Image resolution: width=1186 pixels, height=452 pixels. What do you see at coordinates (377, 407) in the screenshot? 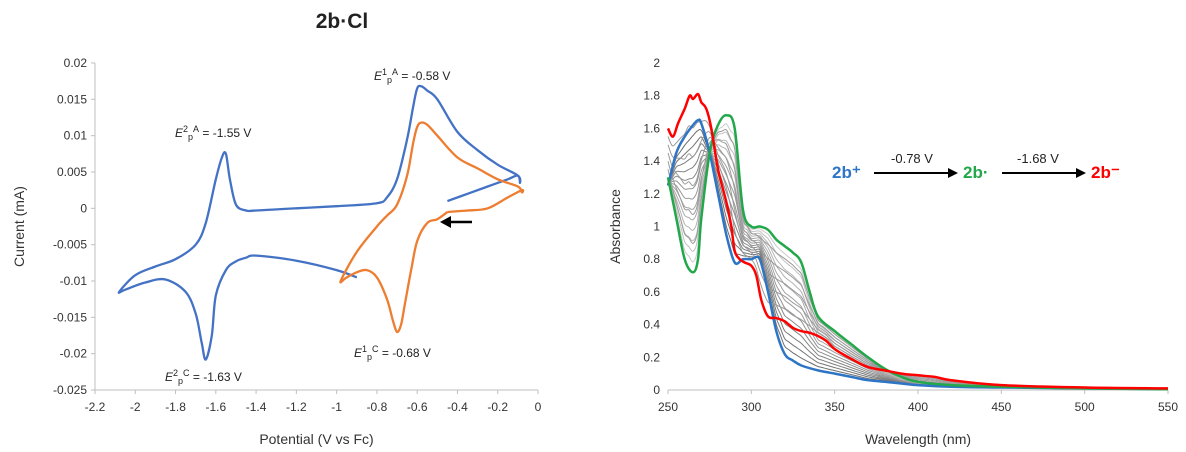
I see `cv-x-tick-label: -0.8` at bounding box center [377, 407].